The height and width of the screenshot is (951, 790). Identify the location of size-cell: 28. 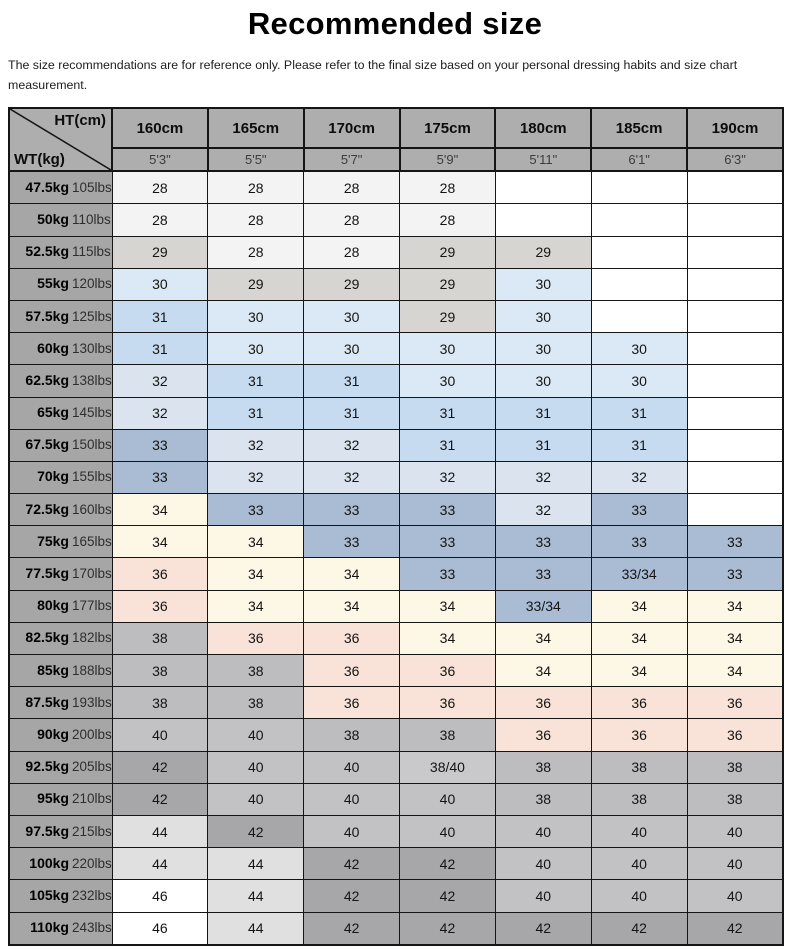
(352, 187).